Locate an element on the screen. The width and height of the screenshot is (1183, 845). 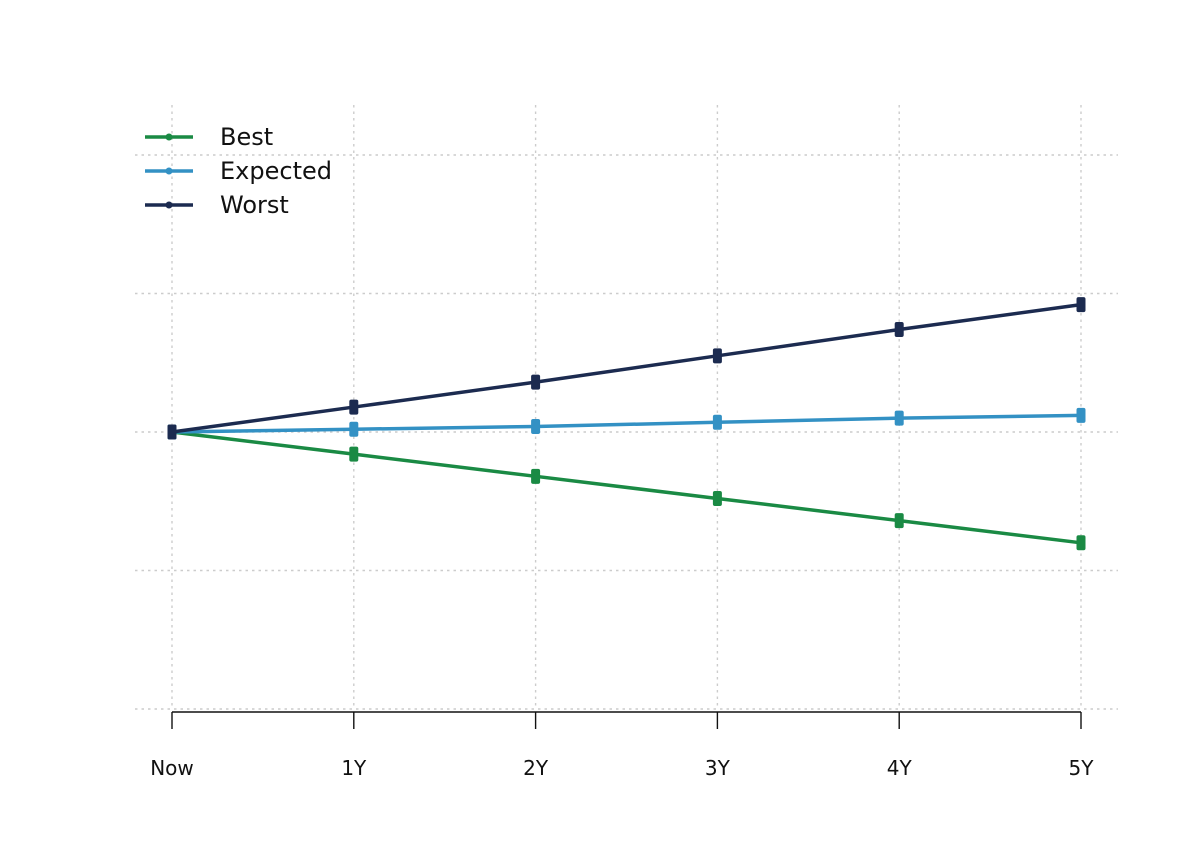
x-tick-label: 3Y is located at coordinates (718, 768).